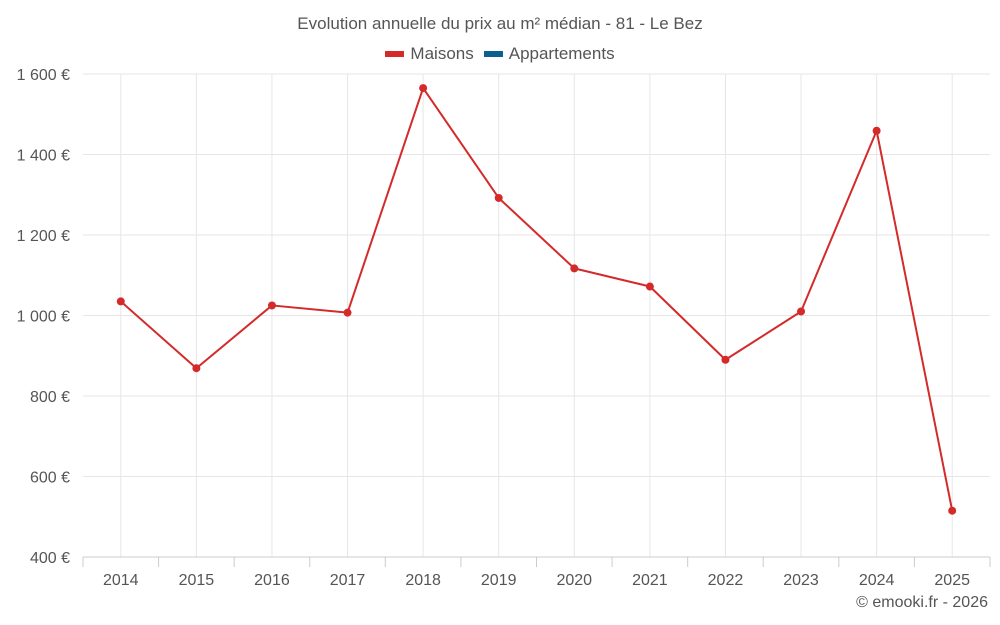 This screenshot has height=625, width=1000. What do you see at coordinates (196, 368) in the screenshot?
I see `data-point-maisons-2015` at bounding box center [196, 368].